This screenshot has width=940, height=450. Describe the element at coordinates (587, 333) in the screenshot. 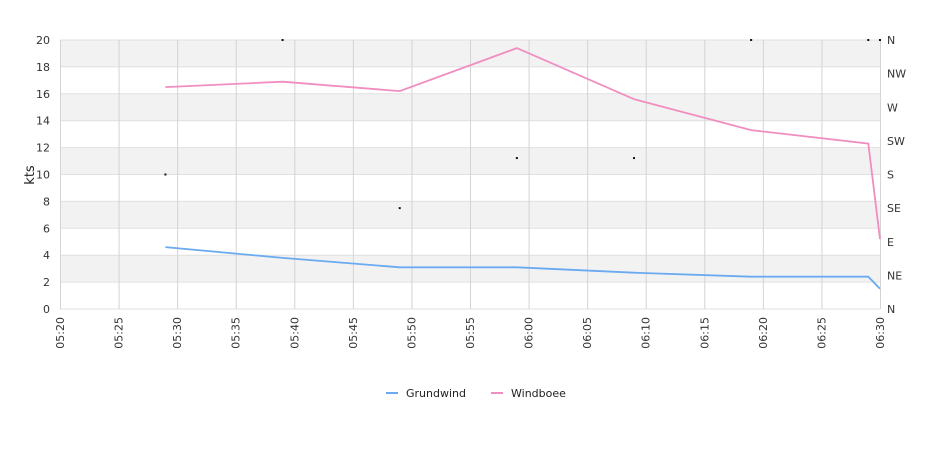

I see `x-tick-label: 06:05` at that location.